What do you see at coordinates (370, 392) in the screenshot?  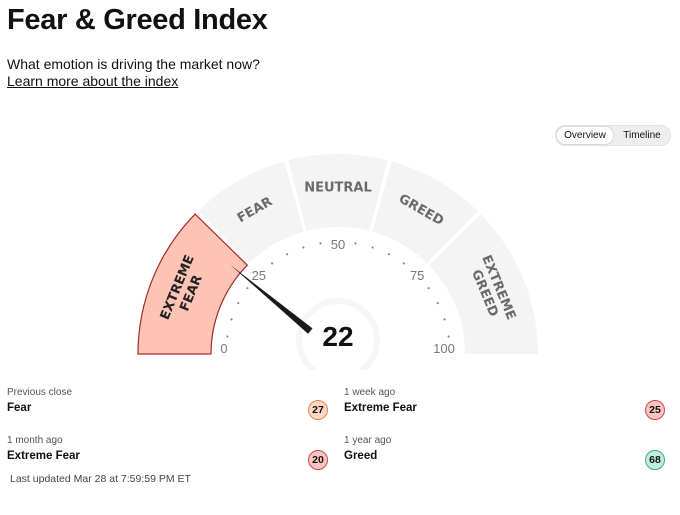 I see `stat-label: 1 week ago` at bounding box center [370, 392].